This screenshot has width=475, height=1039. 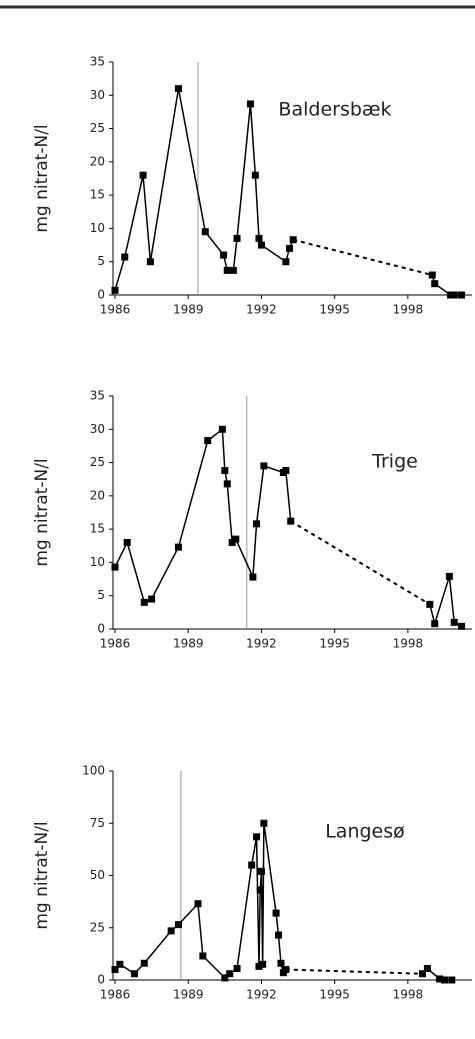 I want to click on line, so click(x=204, y=189).